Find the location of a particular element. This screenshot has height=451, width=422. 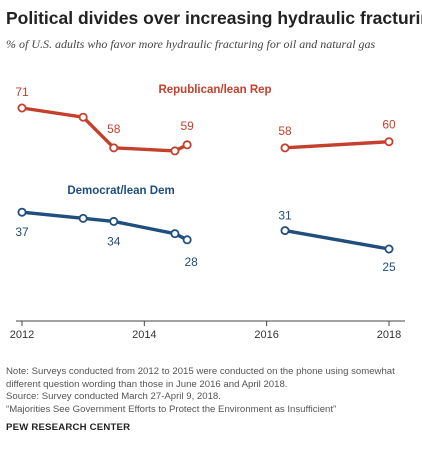

data-label: 60 is located at coordinates (389, 125).